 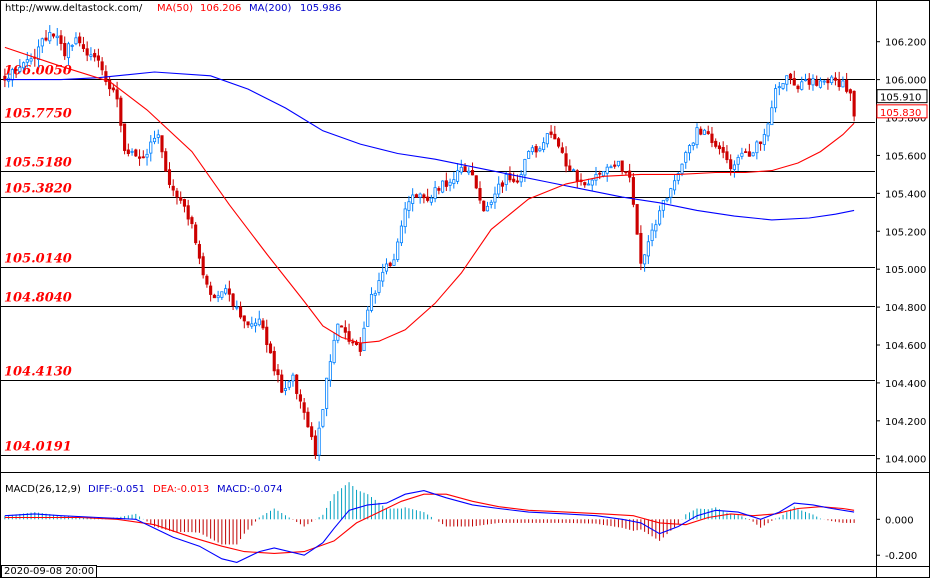 What do you see at coordinates (38, 163) in the screenshot?
I see `level-label-2: 105.5180` at bounding box center [38, 163].